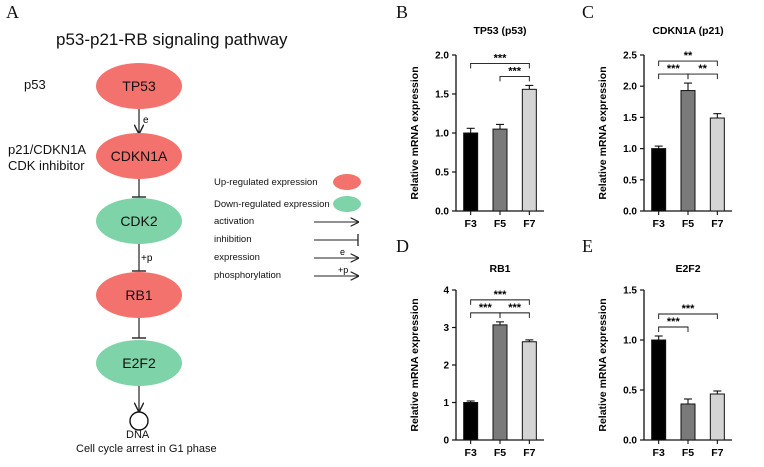 This screenshot has height=467, width=764. I want to click on pathway-connectors: e +p, so click(141, 269).